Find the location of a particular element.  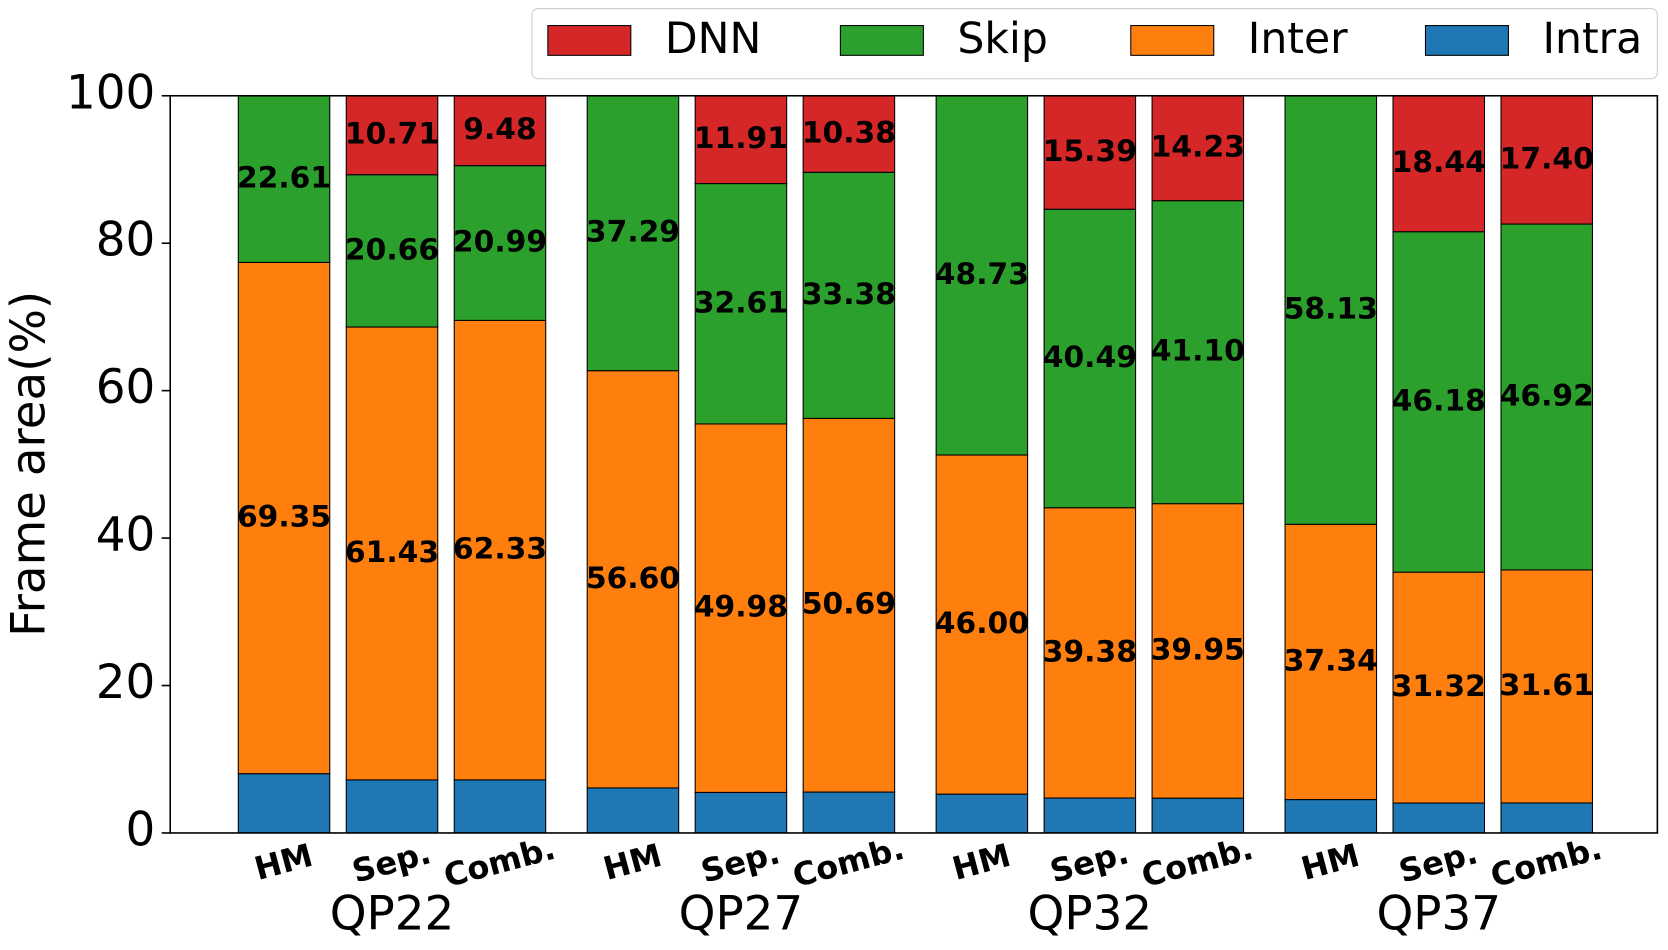

value-label: 37.29 is located at coordinates (633, 232).